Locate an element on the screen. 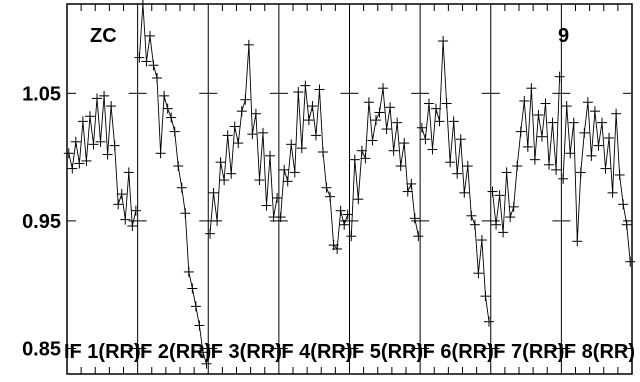  panel-label: IF 6(RR) is located at coordinates (455, 352).